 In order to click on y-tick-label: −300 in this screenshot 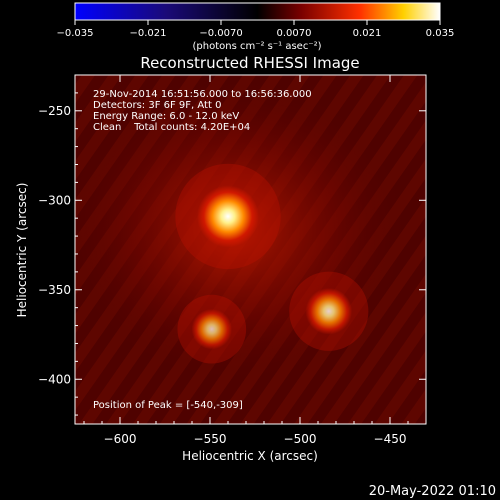, I will do `click(54, 200)`.